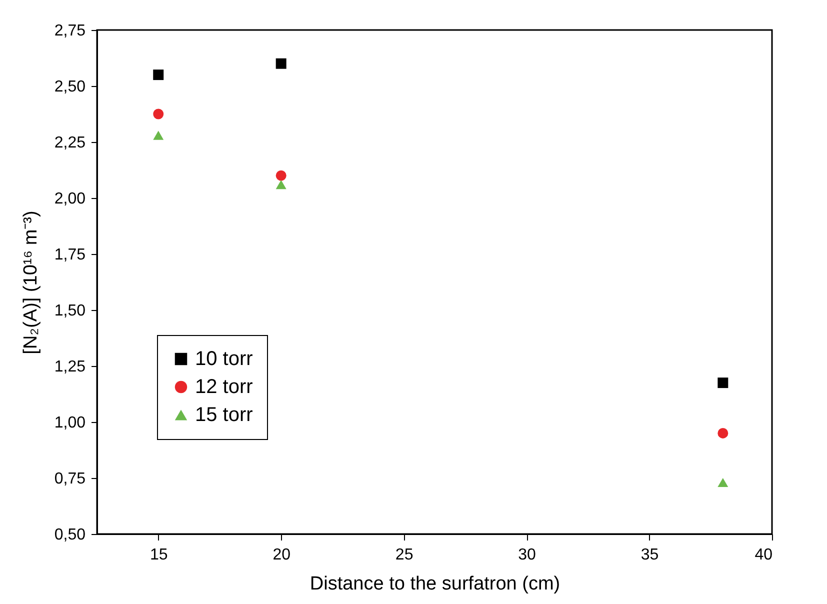 This screenshot has height=604, width=827. What do you see at coordinates (224, 415) in the screenshot?
I see `legend-label: 15 torr` at bounding box center [224, 415].